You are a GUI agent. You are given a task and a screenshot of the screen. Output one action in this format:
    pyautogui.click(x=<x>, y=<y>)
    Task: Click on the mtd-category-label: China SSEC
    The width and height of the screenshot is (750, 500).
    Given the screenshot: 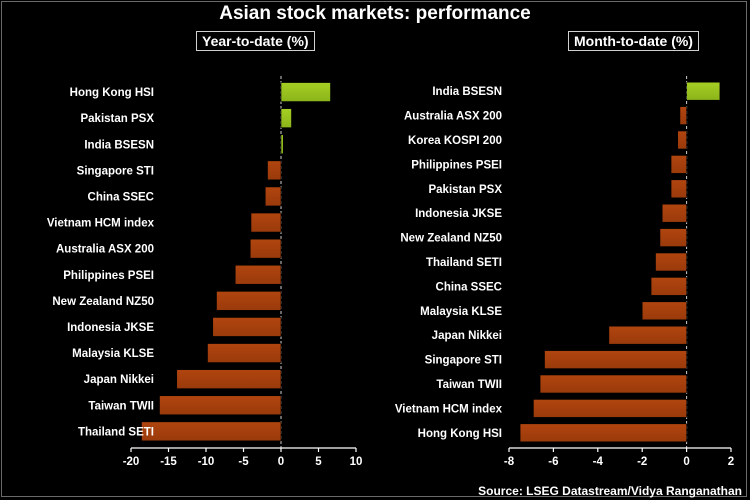 What is the action you would take?
    pyautogui.click(x=469, y=287)
    